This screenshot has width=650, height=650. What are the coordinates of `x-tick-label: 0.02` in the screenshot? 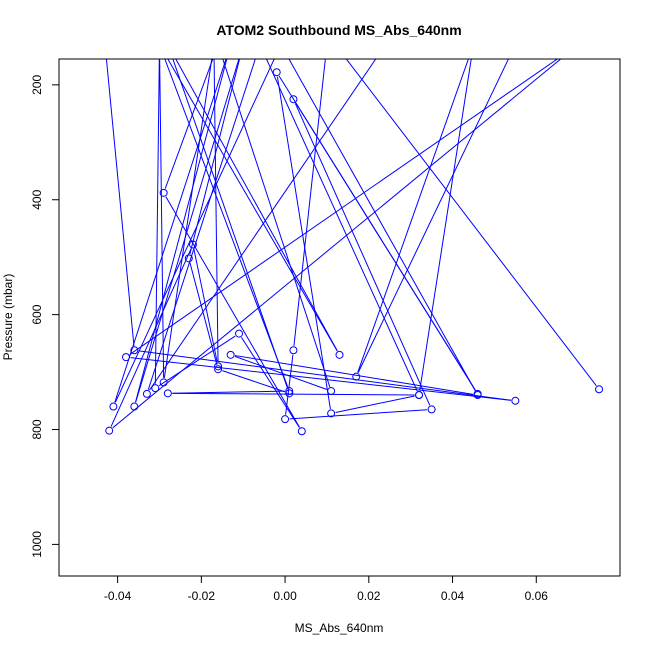 It's located at (369, 596).